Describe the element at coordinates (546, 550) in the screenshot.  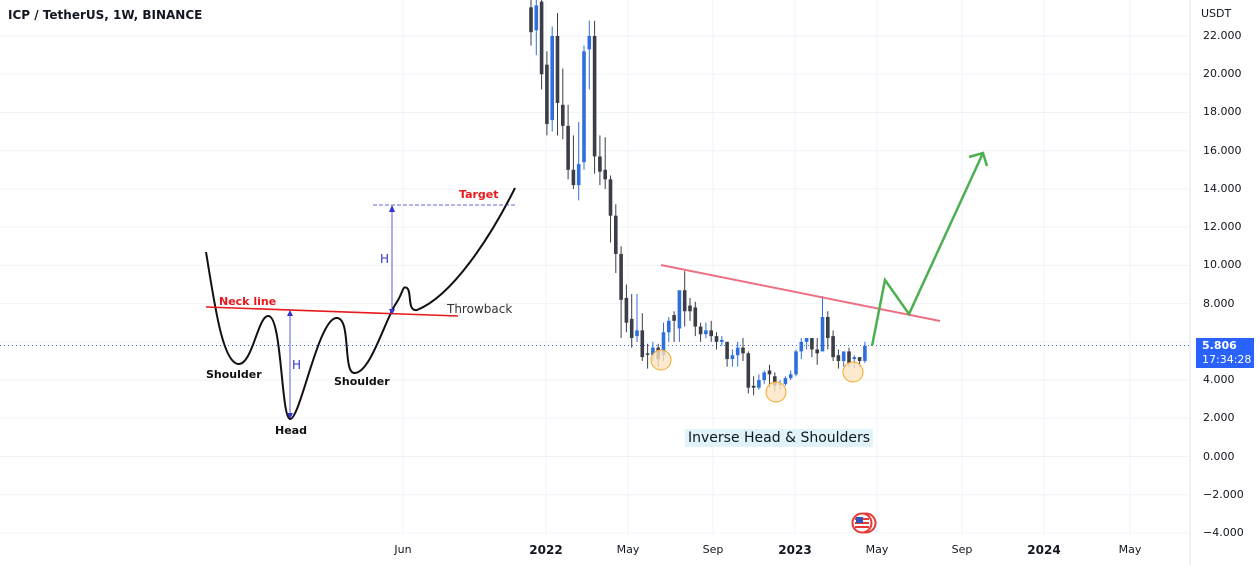
I see `time-tick-label: 2022` at that location.